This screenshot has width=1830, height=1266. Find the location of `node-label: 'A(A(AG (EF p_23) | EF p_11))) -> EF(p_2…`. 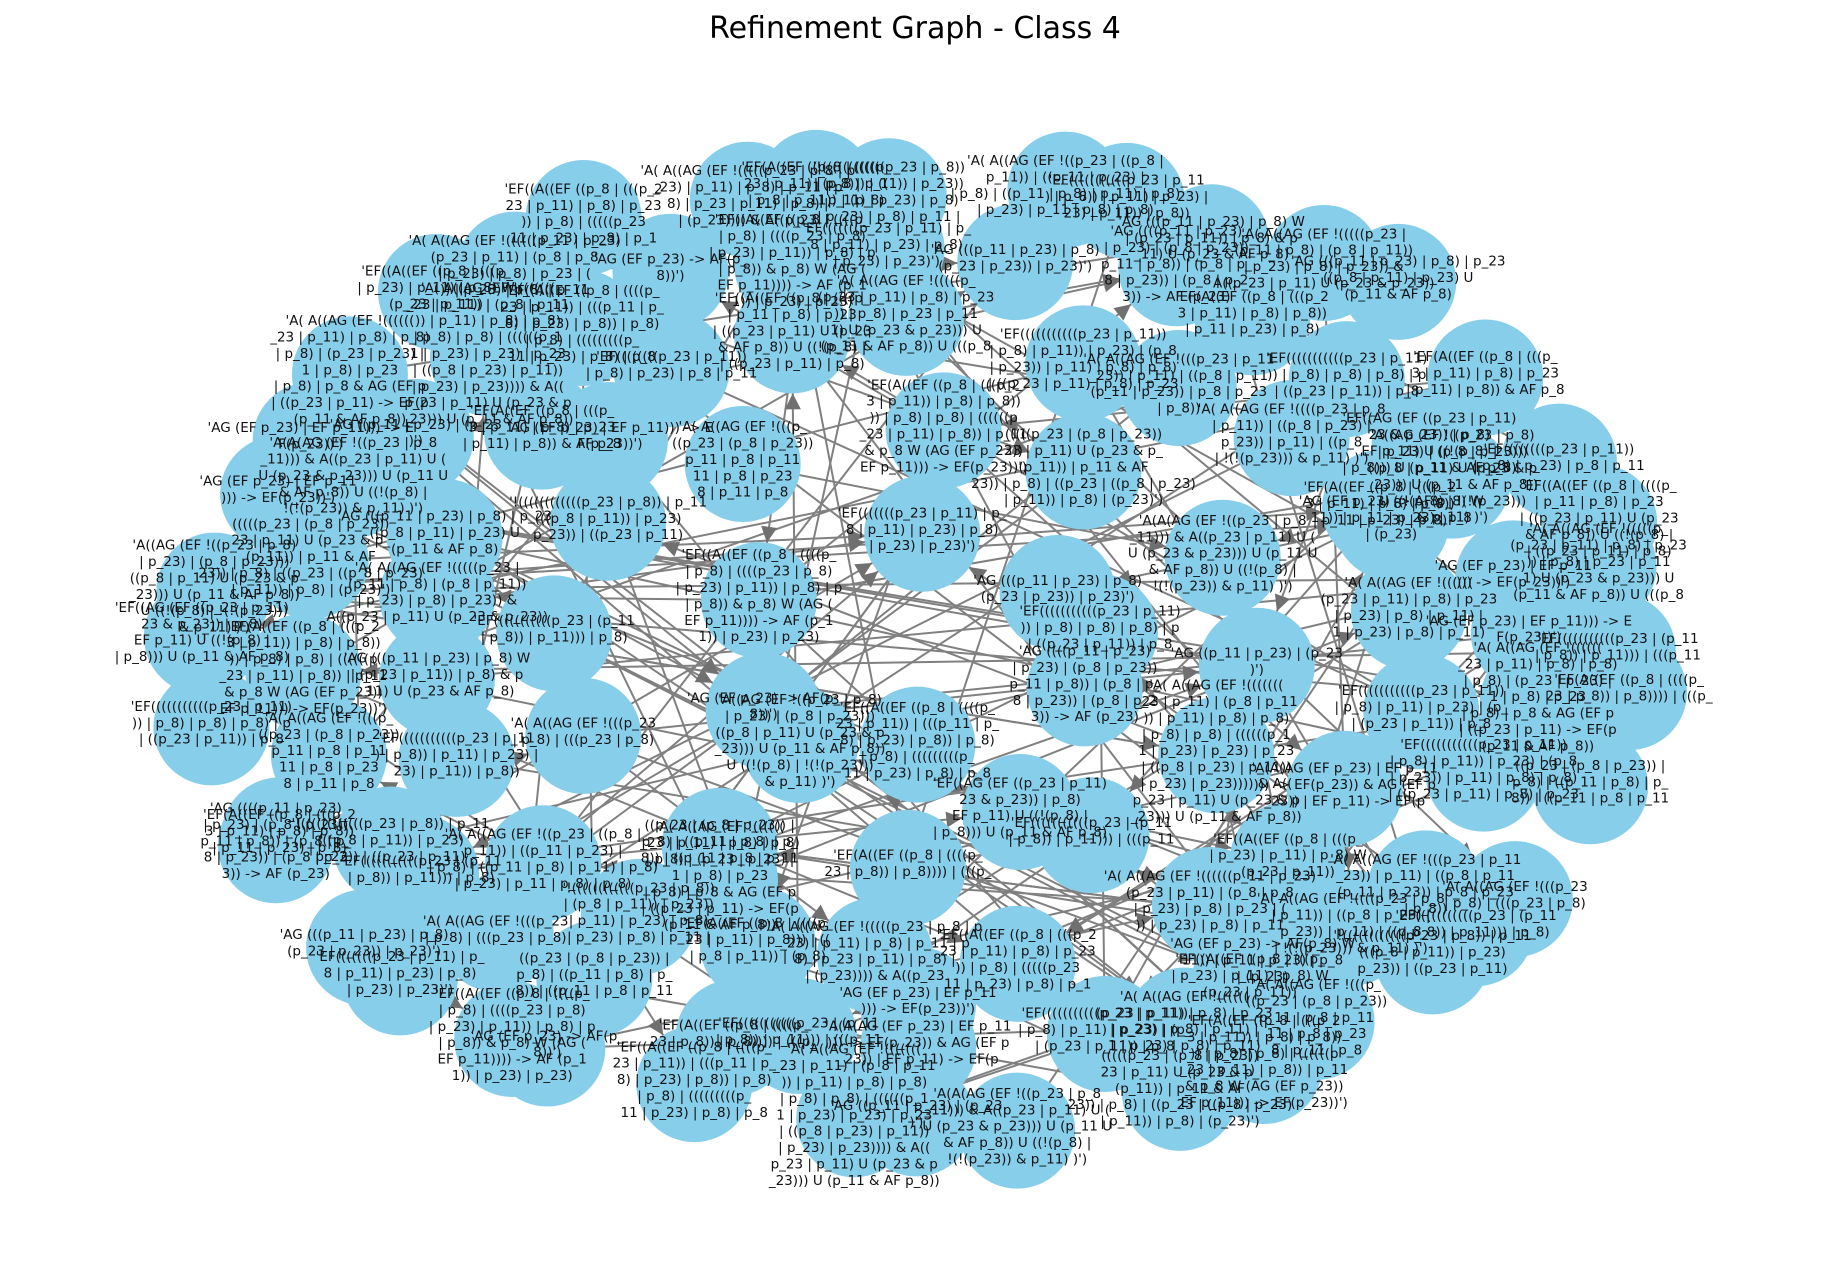

node-label: 'A(A(AG (EF p_23) | EF p_11))) -> EF(p_2… is located at coordinates (1345, 784).